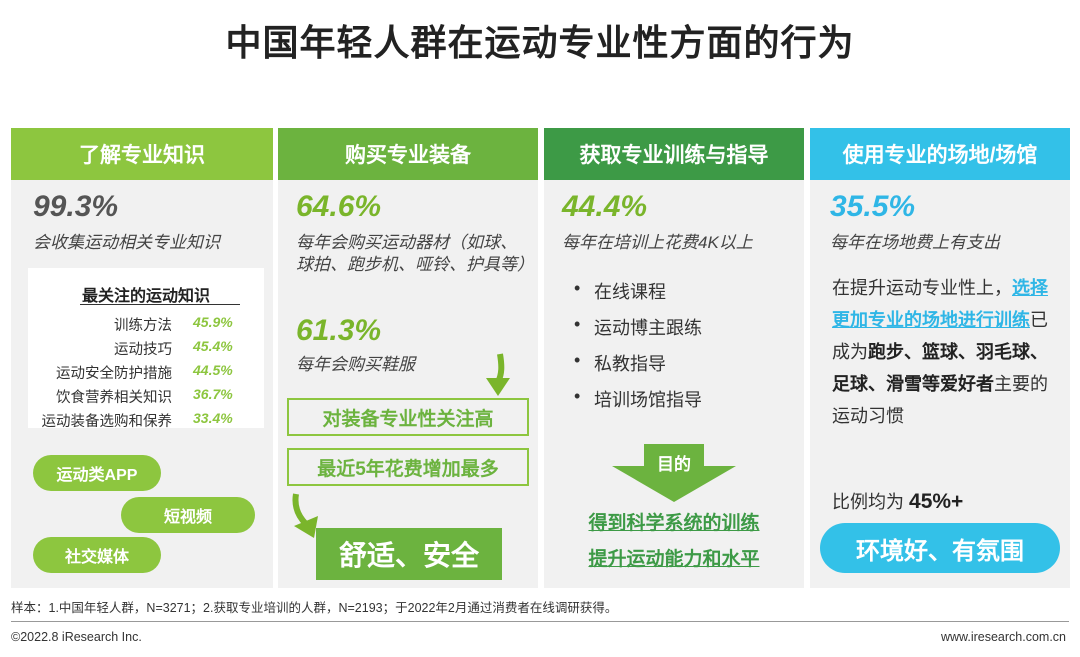 This screenshot has height=657, width=1080. What do you see at coordinates (339, 330) in the screenshot?
I see `stat-value: 61.3%` at bounding box center [339, 330].